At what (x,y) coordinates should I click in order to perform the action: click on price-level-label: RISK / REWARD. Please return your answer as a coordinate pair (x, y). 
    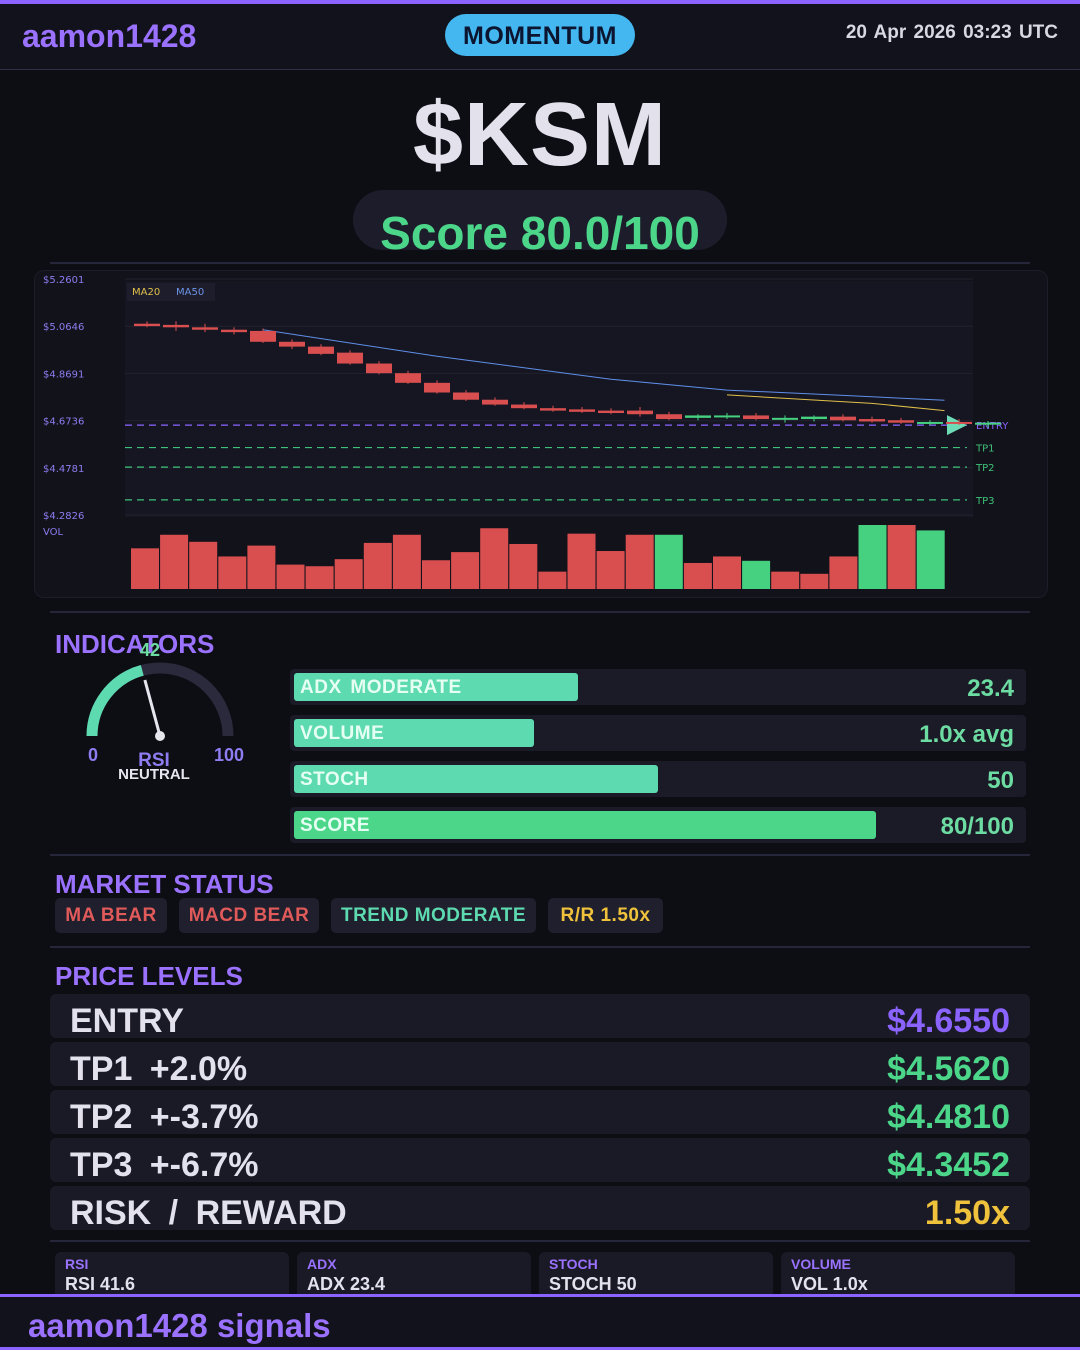
    Looking at the image, I should click on (208, 1212).